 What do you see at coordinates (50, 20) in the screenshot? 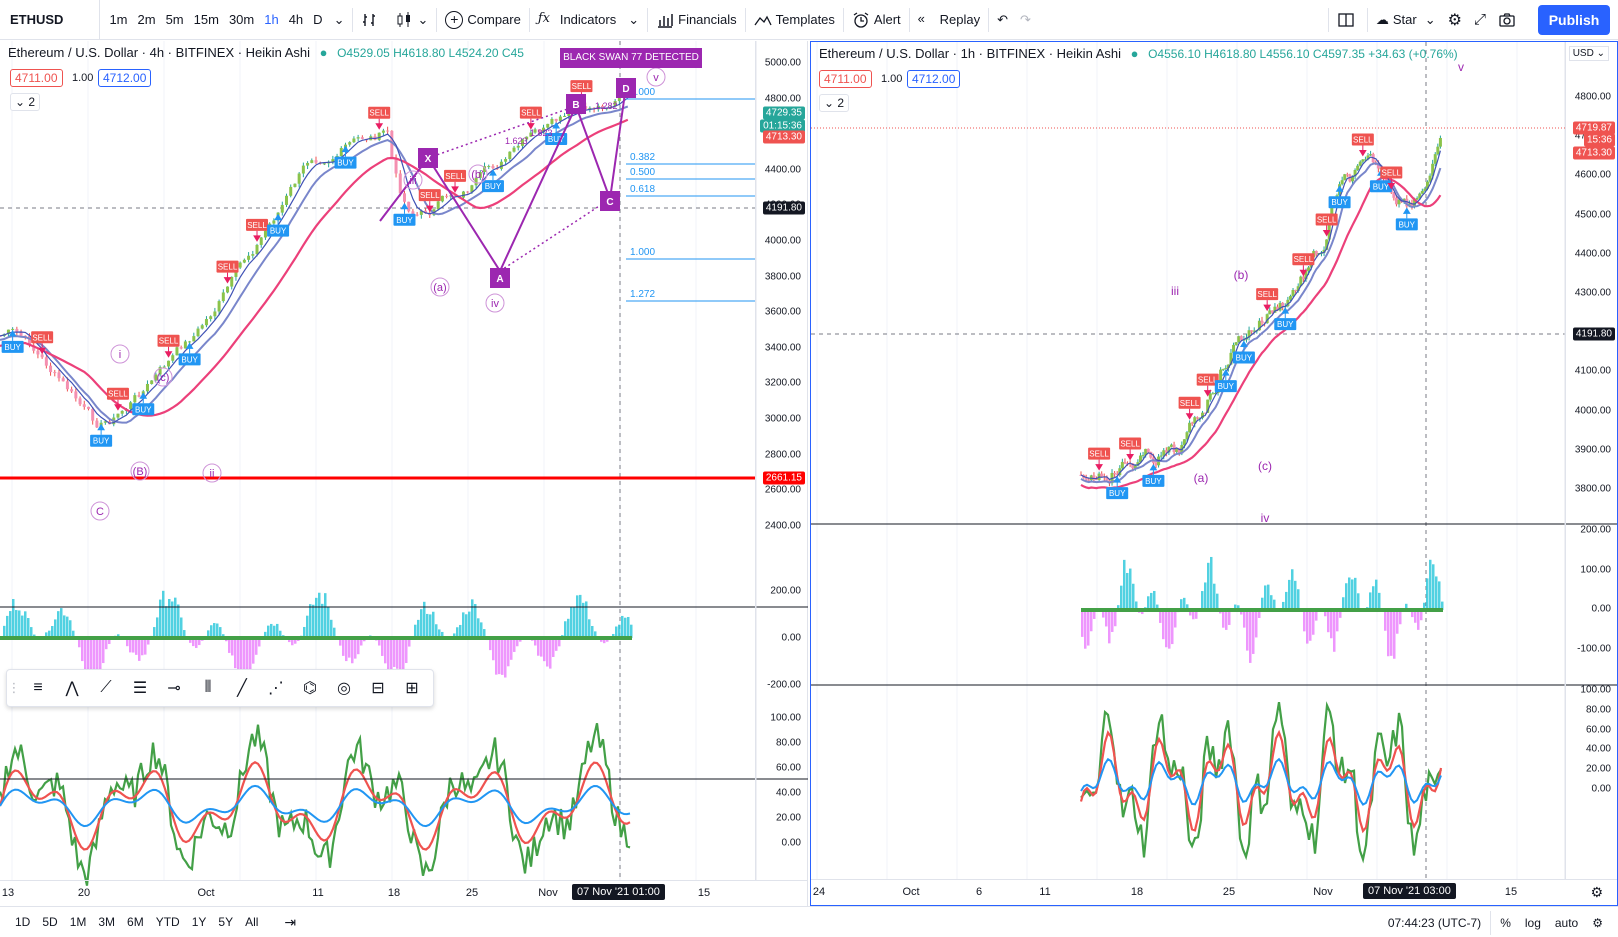
I see `symbol-search: ETHUSD` at bounding box center [50, 20].